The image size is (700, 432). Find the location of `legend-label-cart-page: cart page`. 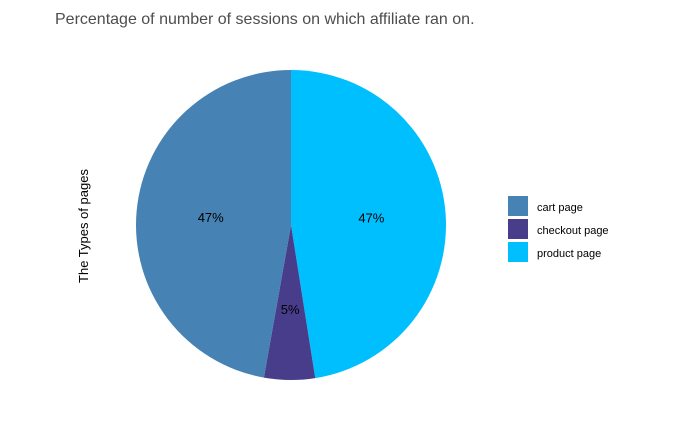

legend-label-cart-page: cart page is located at coordinates (560, 208).